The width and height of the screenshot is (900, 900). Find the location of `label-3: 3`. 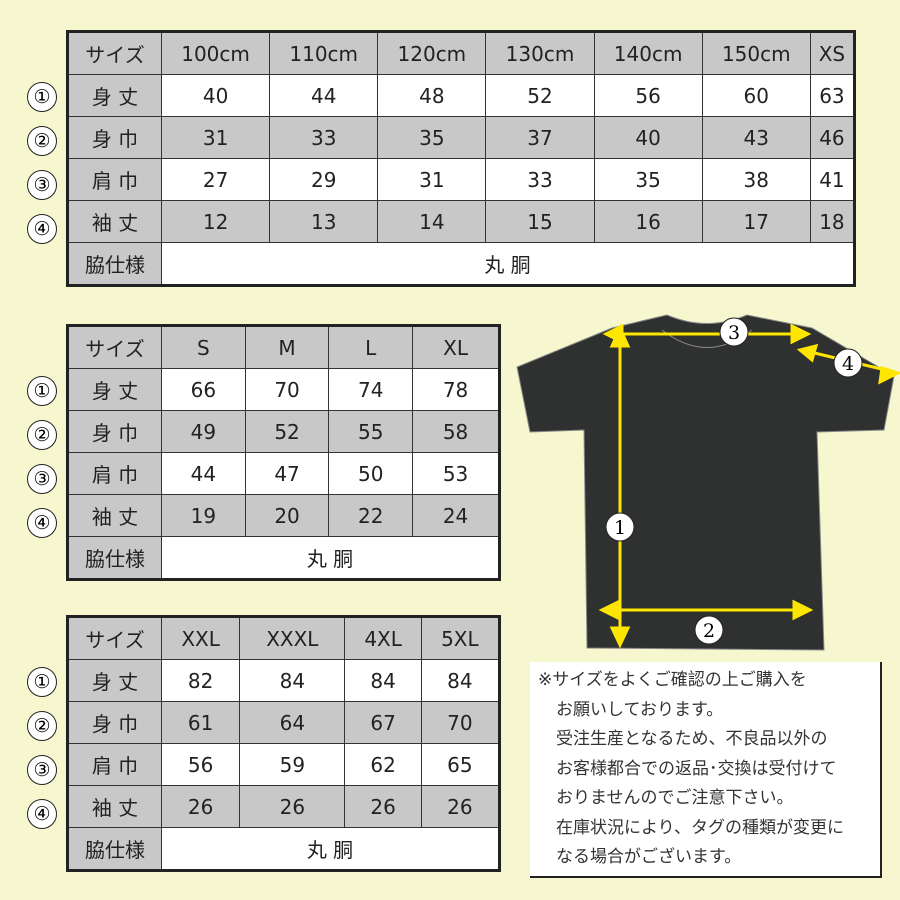

label-3: 3 is located at coordinates (734, 333).